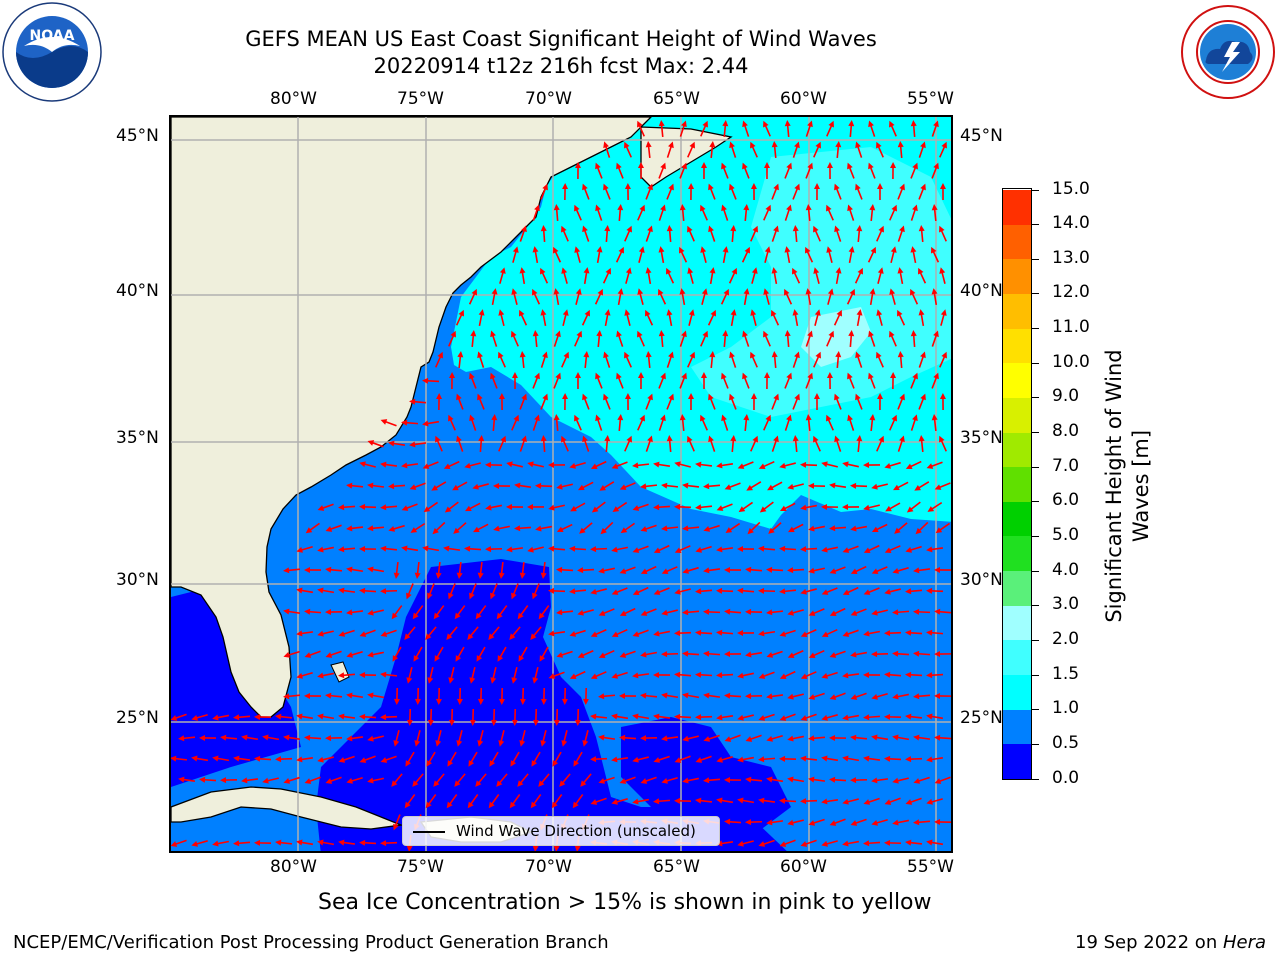 This screenshot has height=960, width=1280. I want to click on wave-region-0-0.5m, so click(551, 705).